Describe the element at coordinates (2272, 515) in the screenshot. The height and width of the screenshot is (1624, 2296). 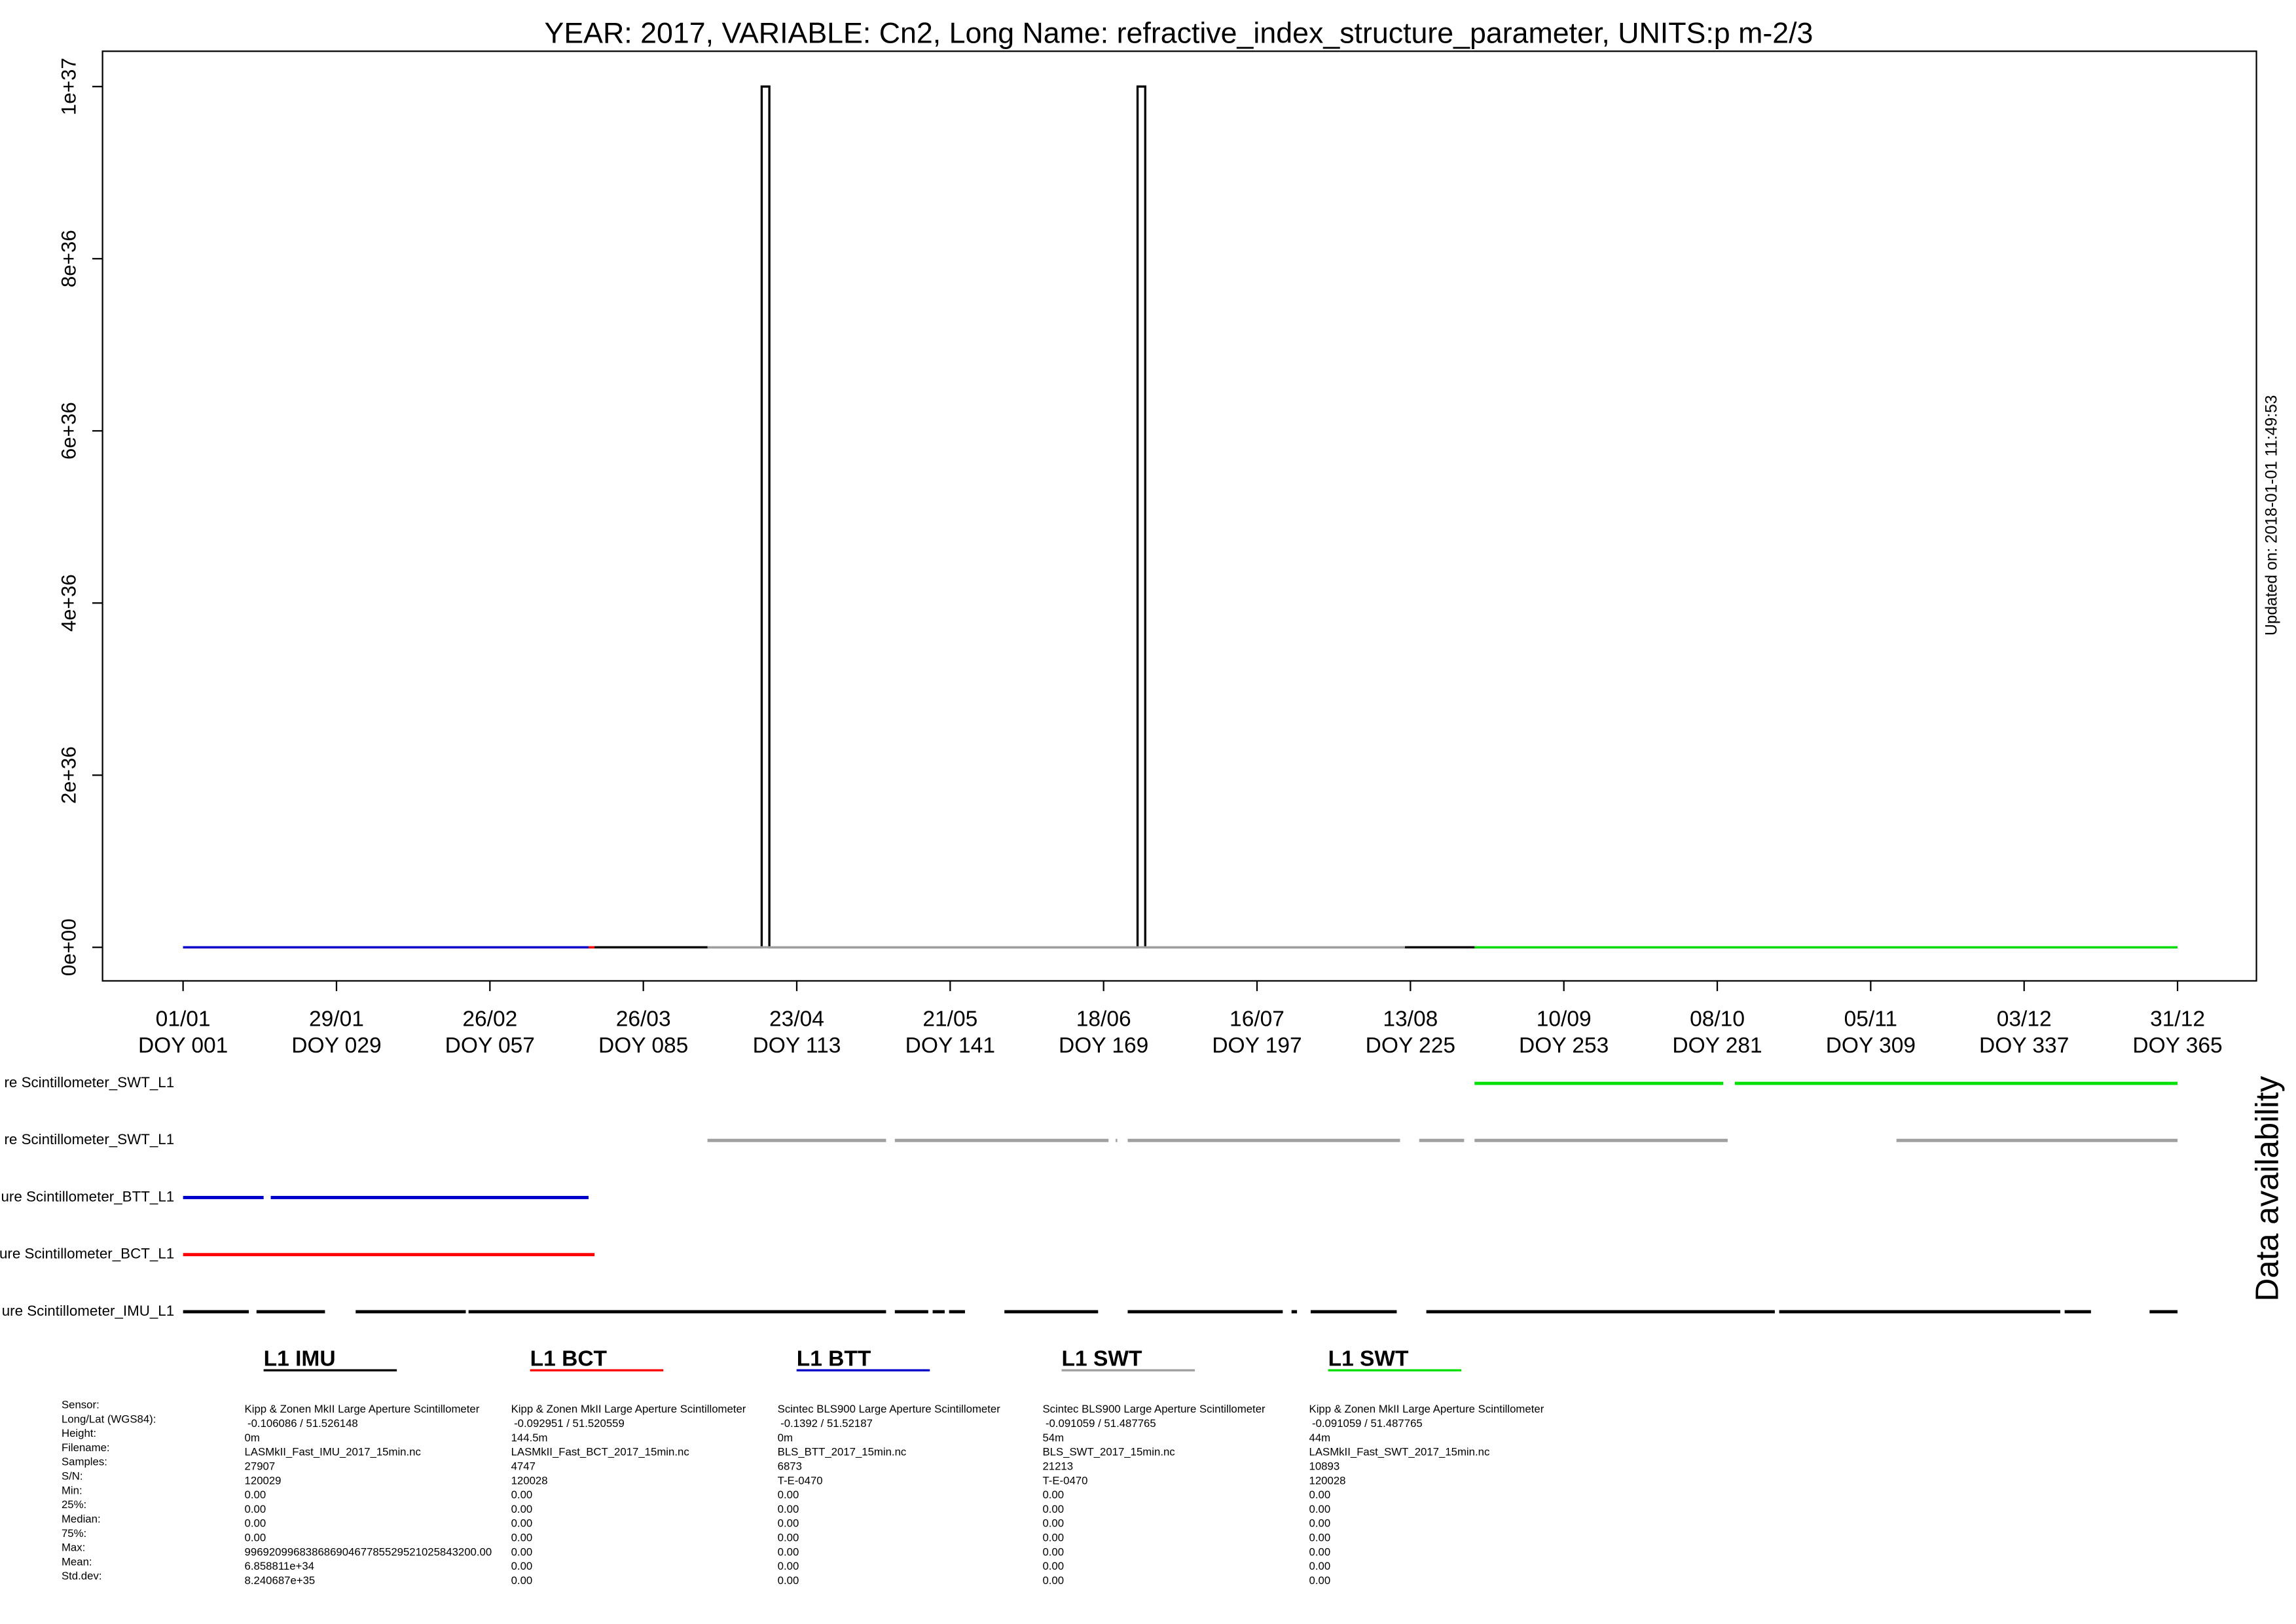
I see `updated-note: Updated on: 2018-01-01 11:49:53` at that location.